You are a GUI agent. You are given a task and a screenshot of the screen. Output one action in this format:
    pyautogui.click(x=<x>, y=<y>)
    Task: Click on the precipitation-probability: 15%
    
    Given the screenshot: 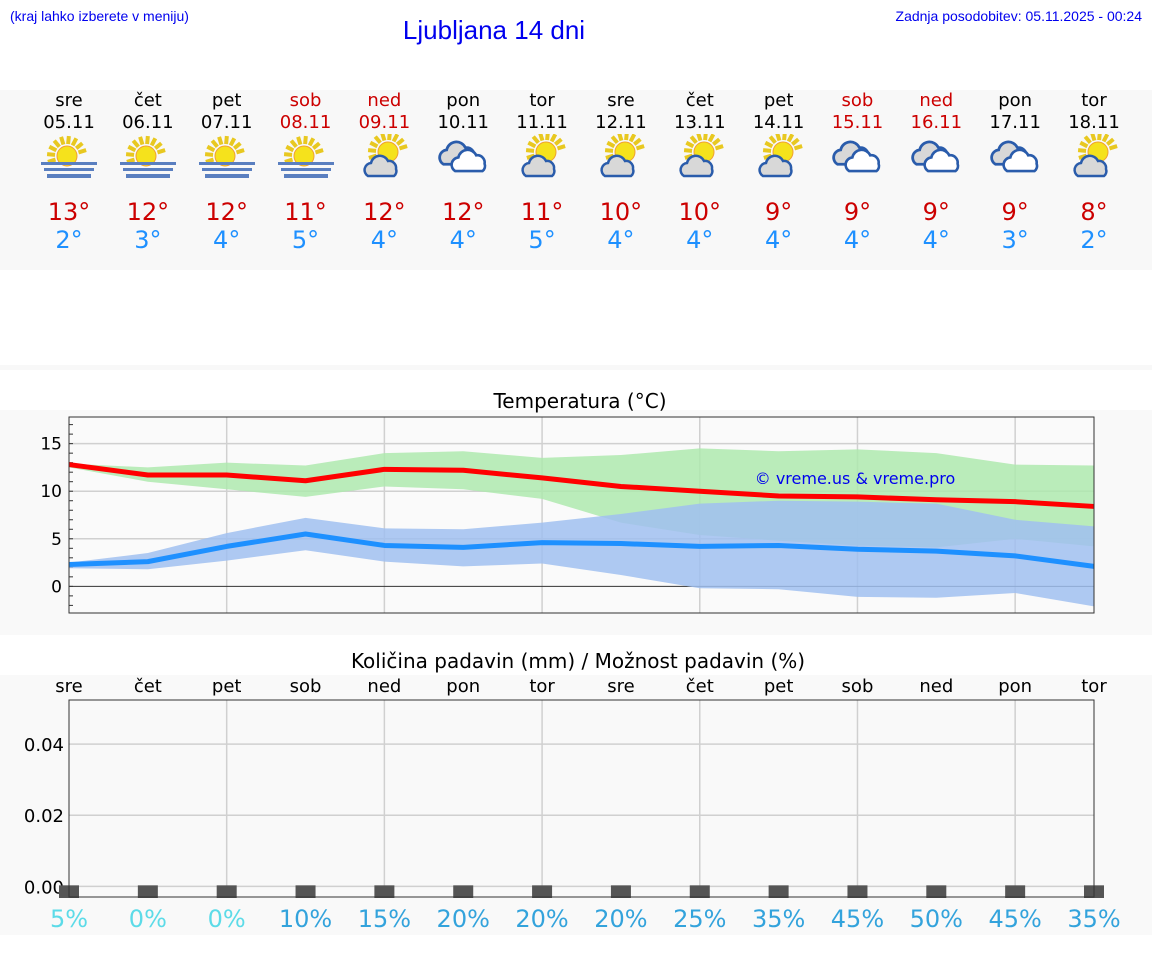 What is the action you would take?
    pyautogui.click(x=384, y=919)
    